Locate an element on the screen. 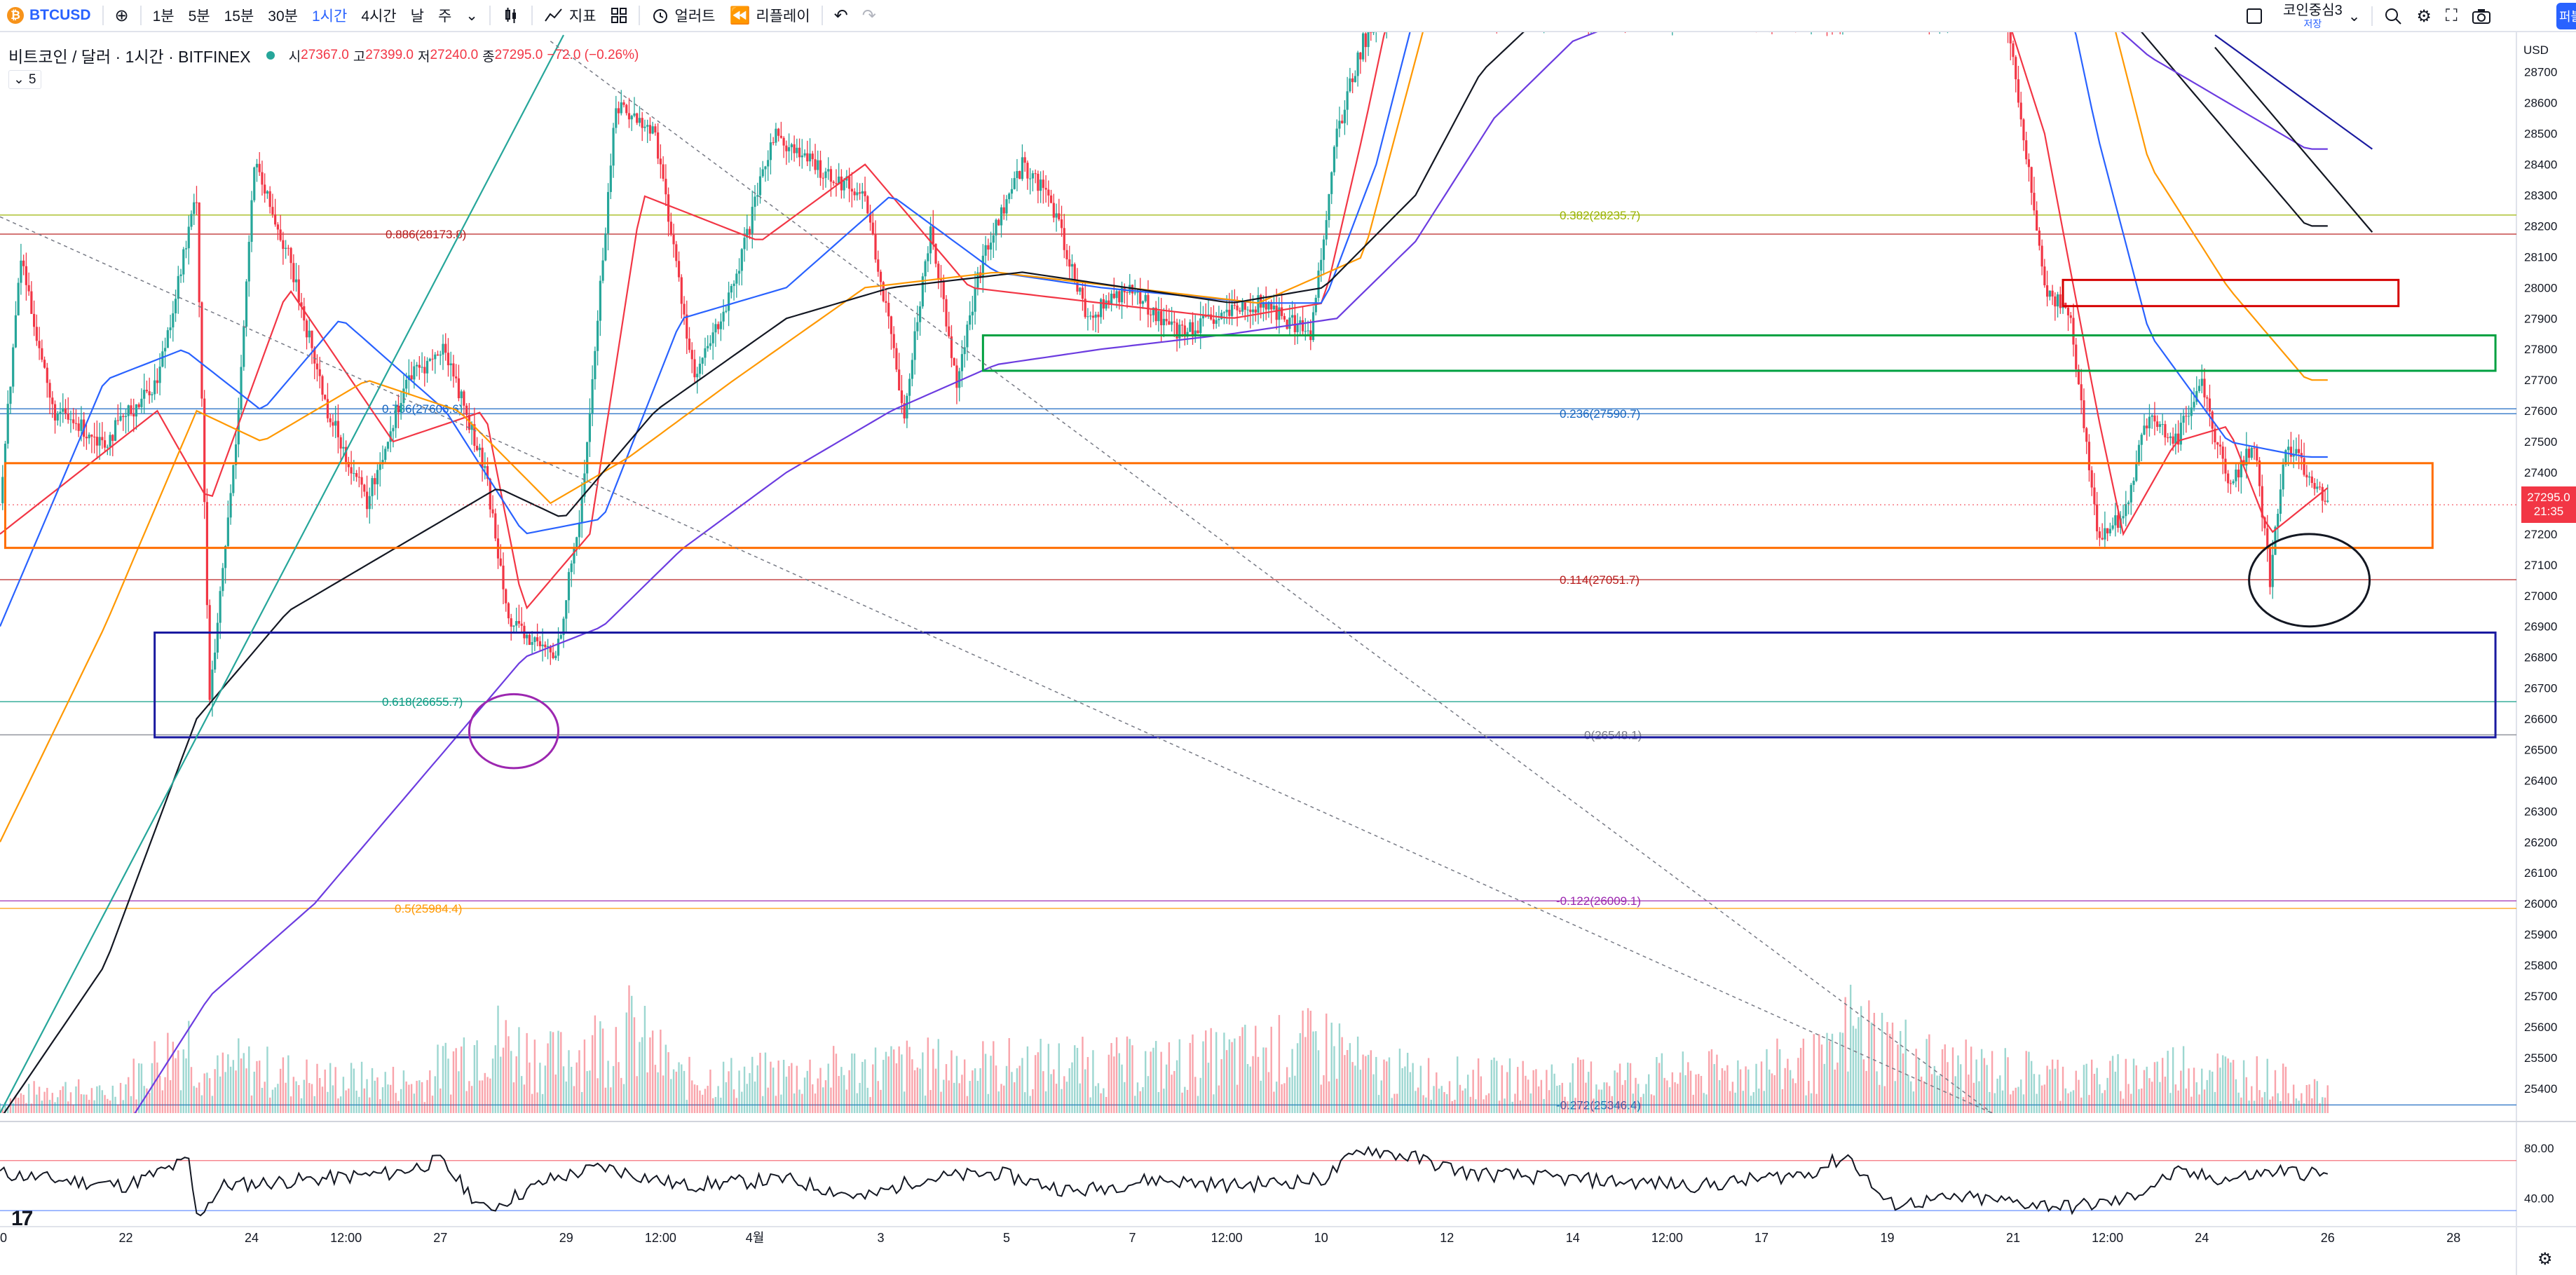  low-value: 27240.0 is located at coordinates (454, 55).